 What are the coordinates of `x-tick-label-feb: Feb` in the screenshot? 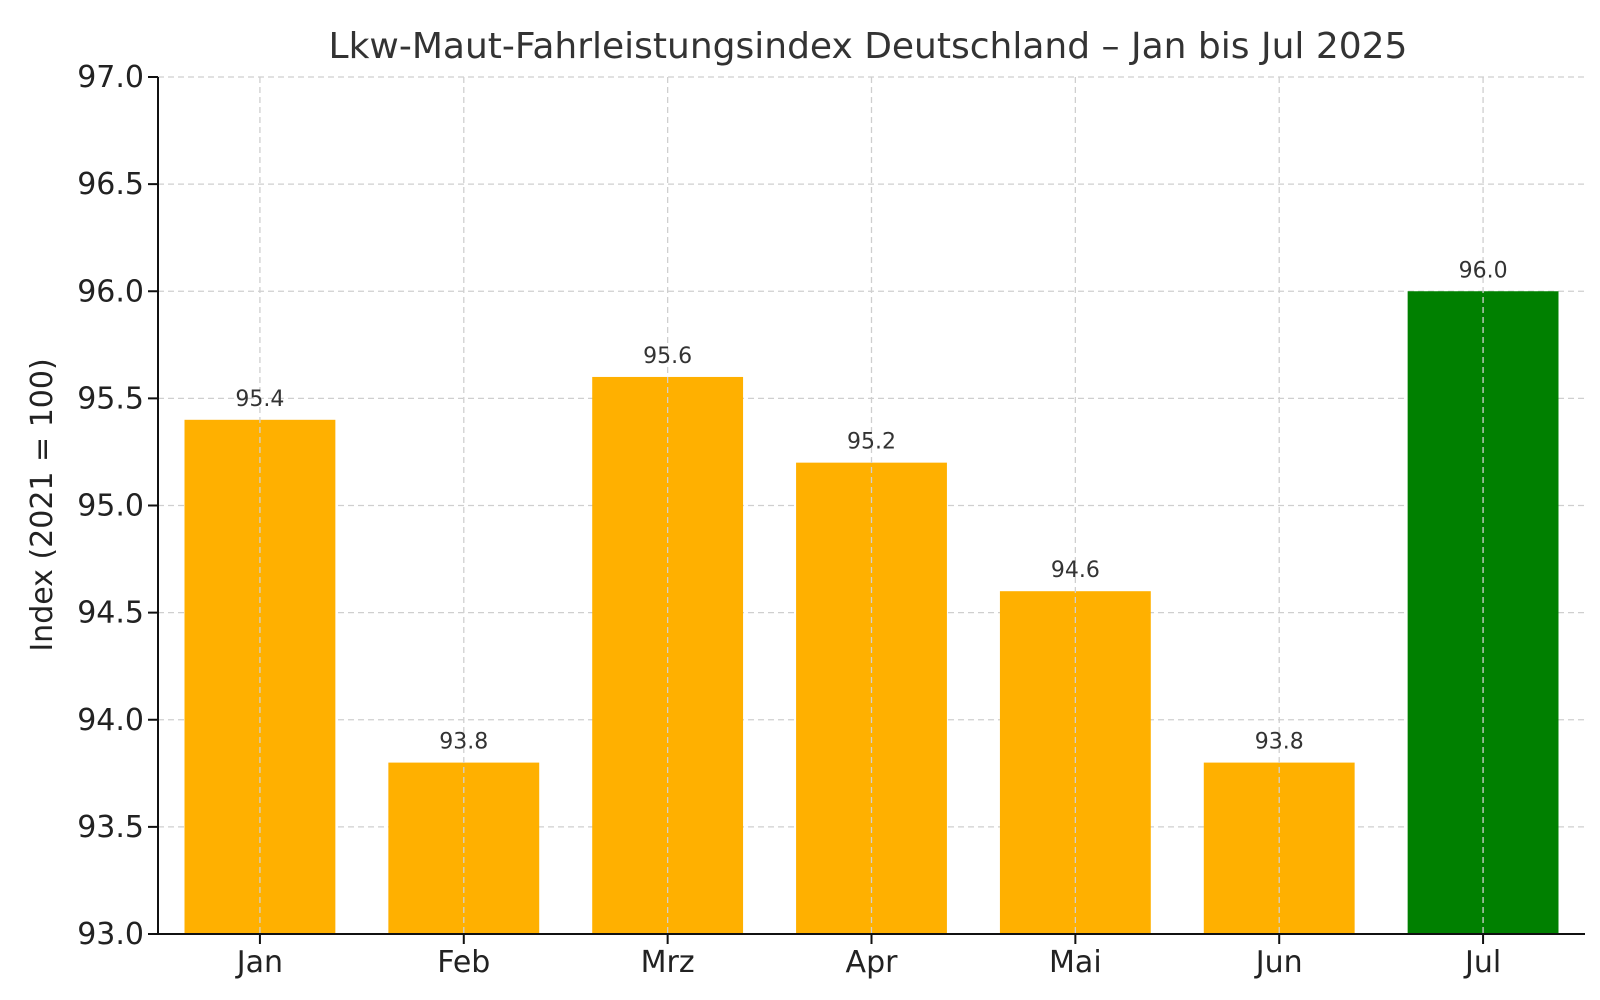 It's located at (463, 962).